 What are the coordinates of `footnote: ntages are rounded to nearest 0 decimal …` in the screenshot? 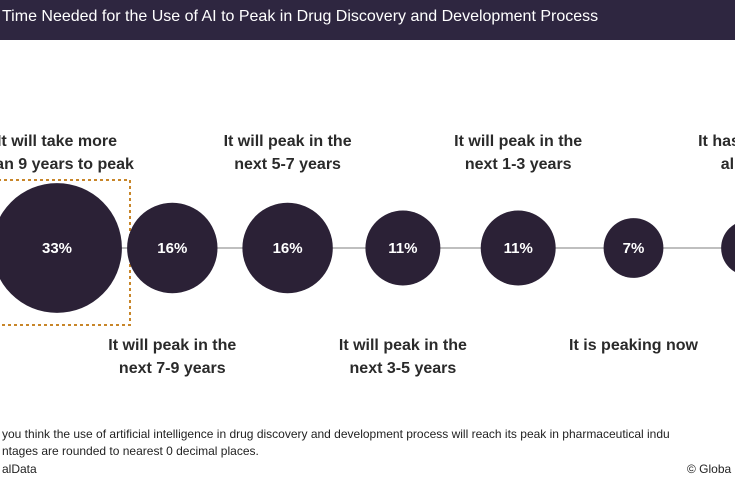 It's located at (130, 451).